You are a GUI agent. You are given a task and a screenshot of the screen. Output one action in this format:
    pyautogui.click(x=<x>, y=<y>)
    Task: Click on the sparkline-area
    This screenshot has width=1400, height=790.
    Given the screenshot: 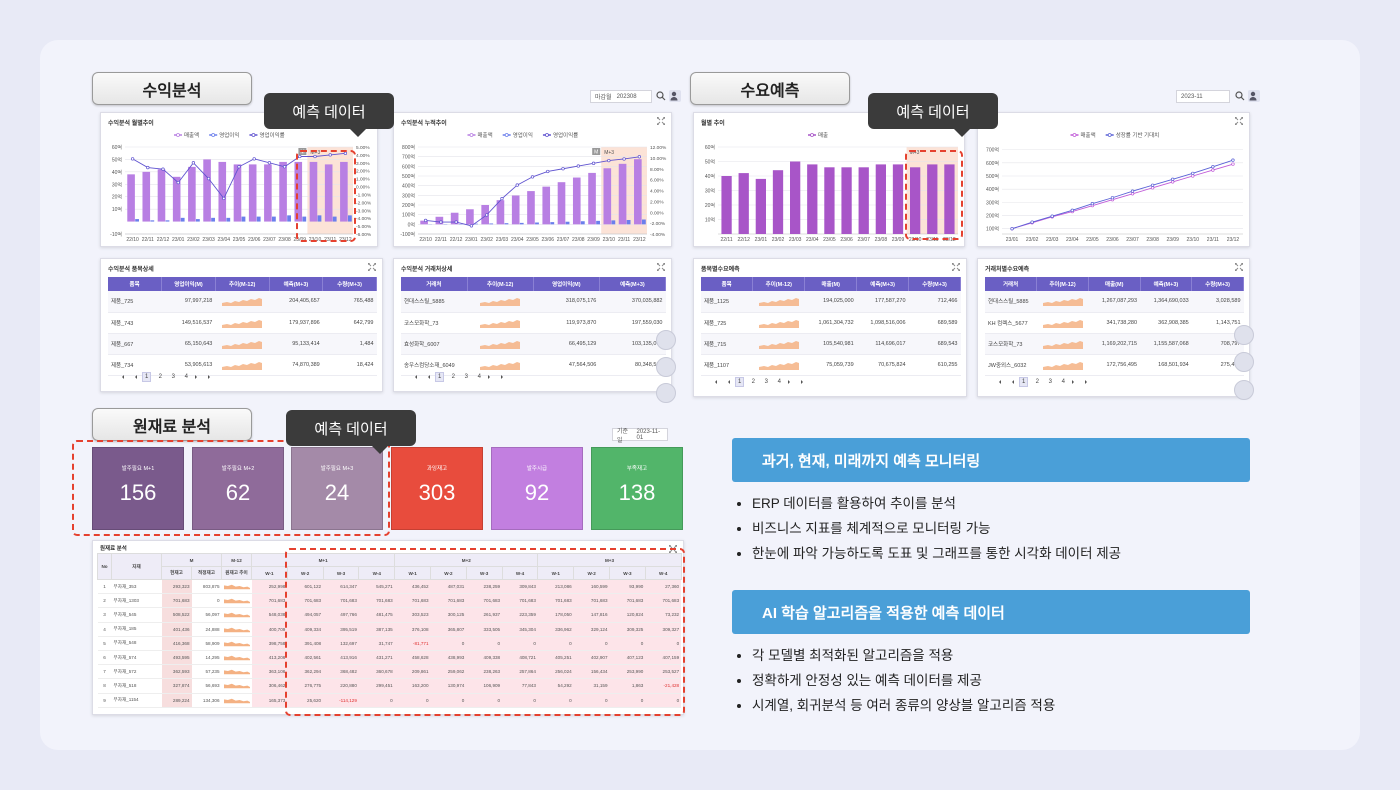 What is the action you would take?
    pyautogui.click(x=778, y=323)
    